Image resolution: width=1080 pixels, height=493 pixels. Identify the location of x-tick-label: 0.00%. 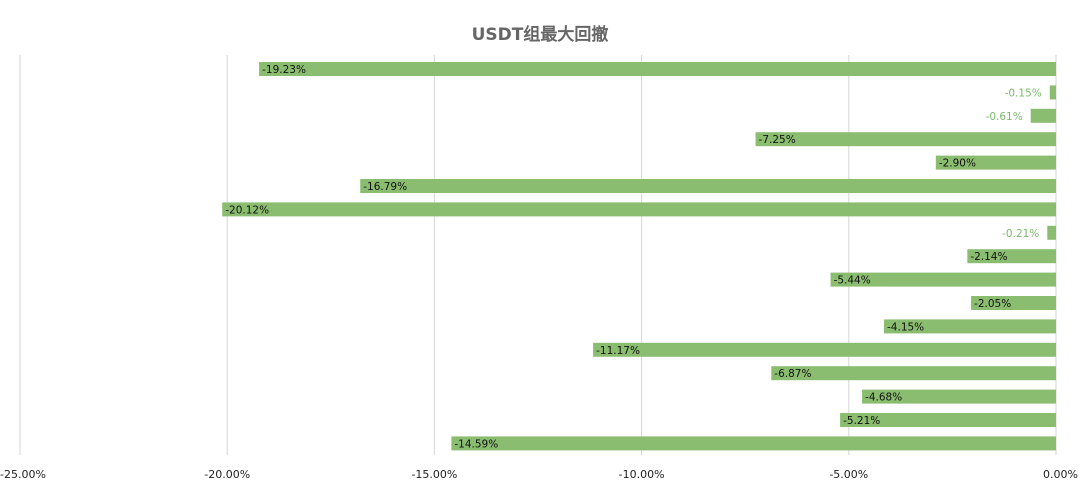
(1060, 474).